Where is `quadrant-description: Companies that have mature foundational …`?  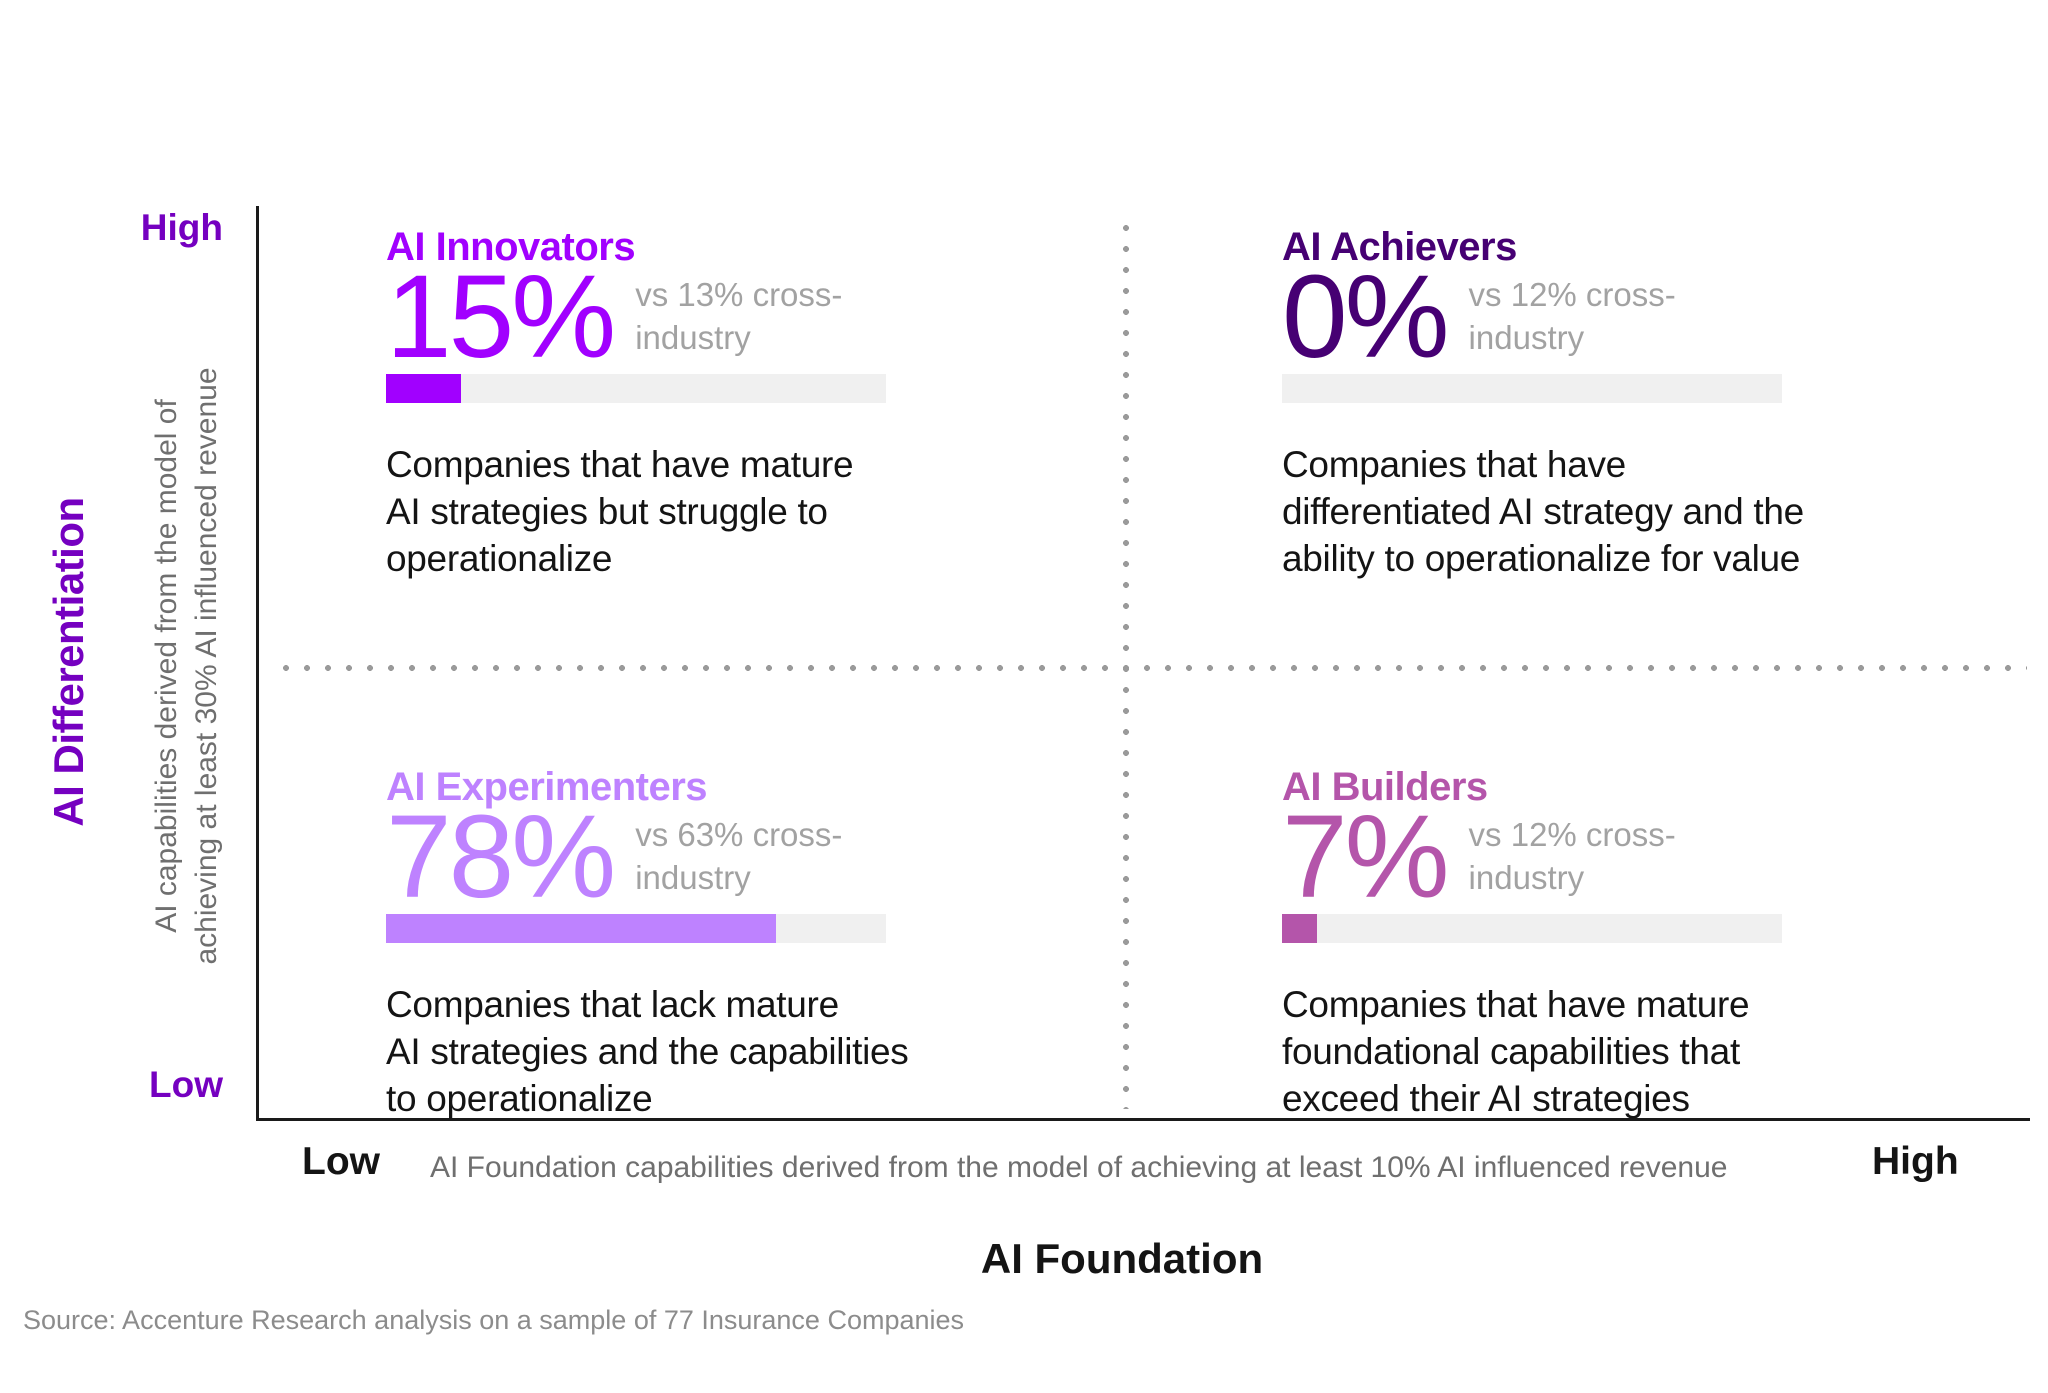 quadrant-description: Companies that have mature foundational … is located at coordinates (1567, 1051).